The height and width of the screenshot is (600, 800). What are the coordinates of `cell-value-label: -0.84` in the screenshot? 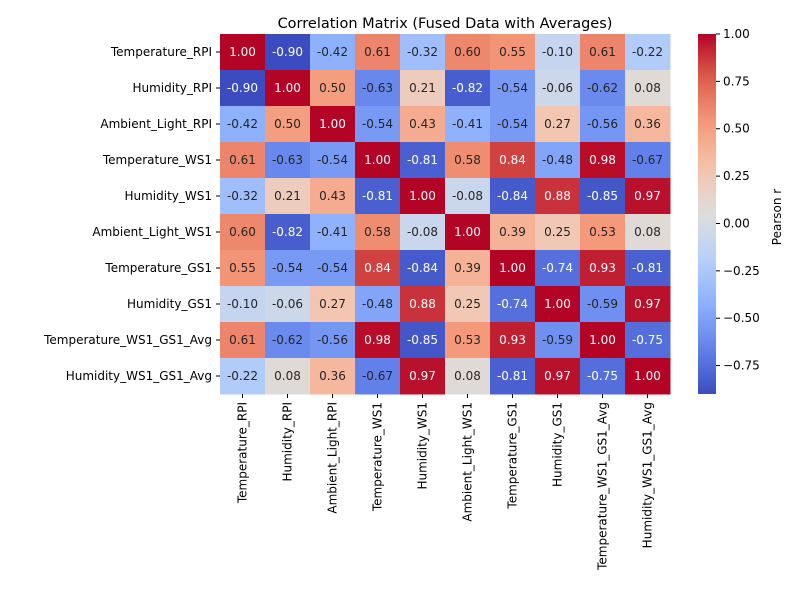 It's located at (512, 196).